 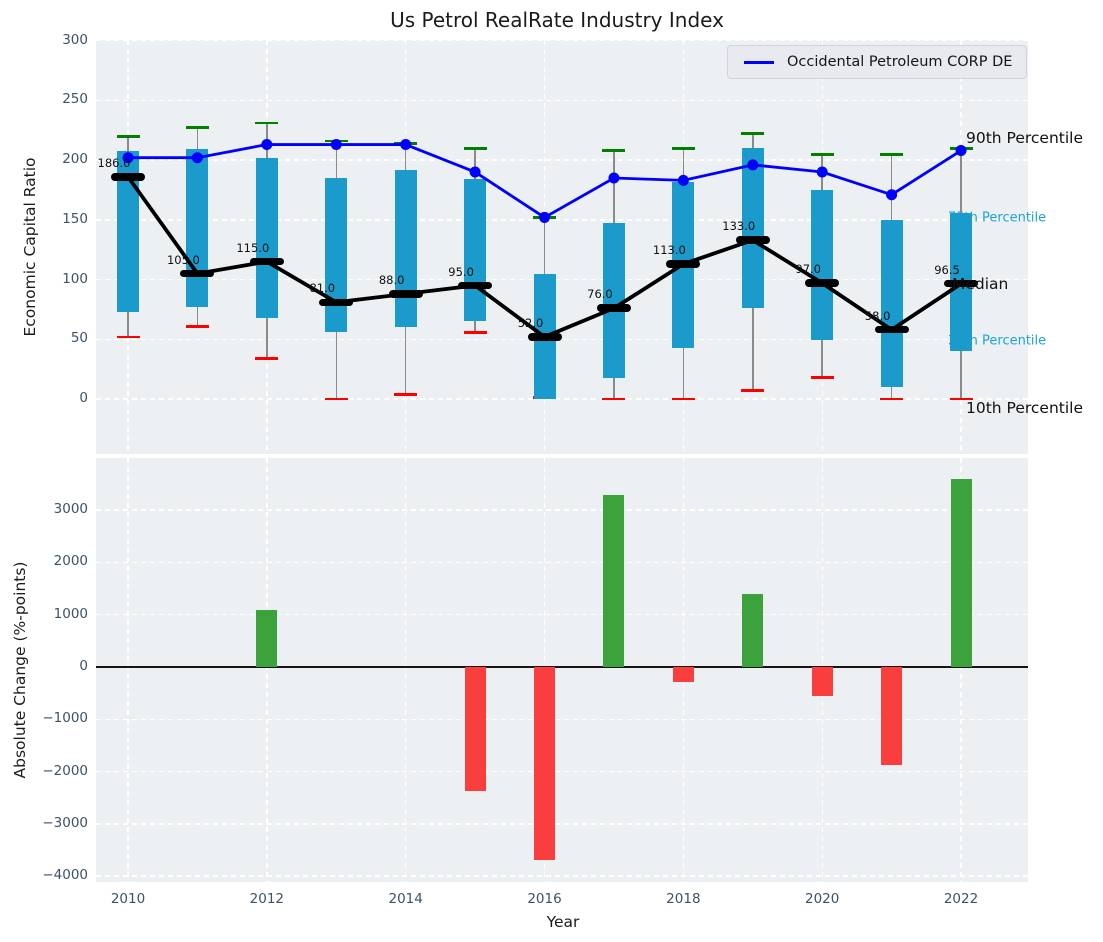 I want to click on bottom-y-tick-label: 0, so click(x=83, y=665).